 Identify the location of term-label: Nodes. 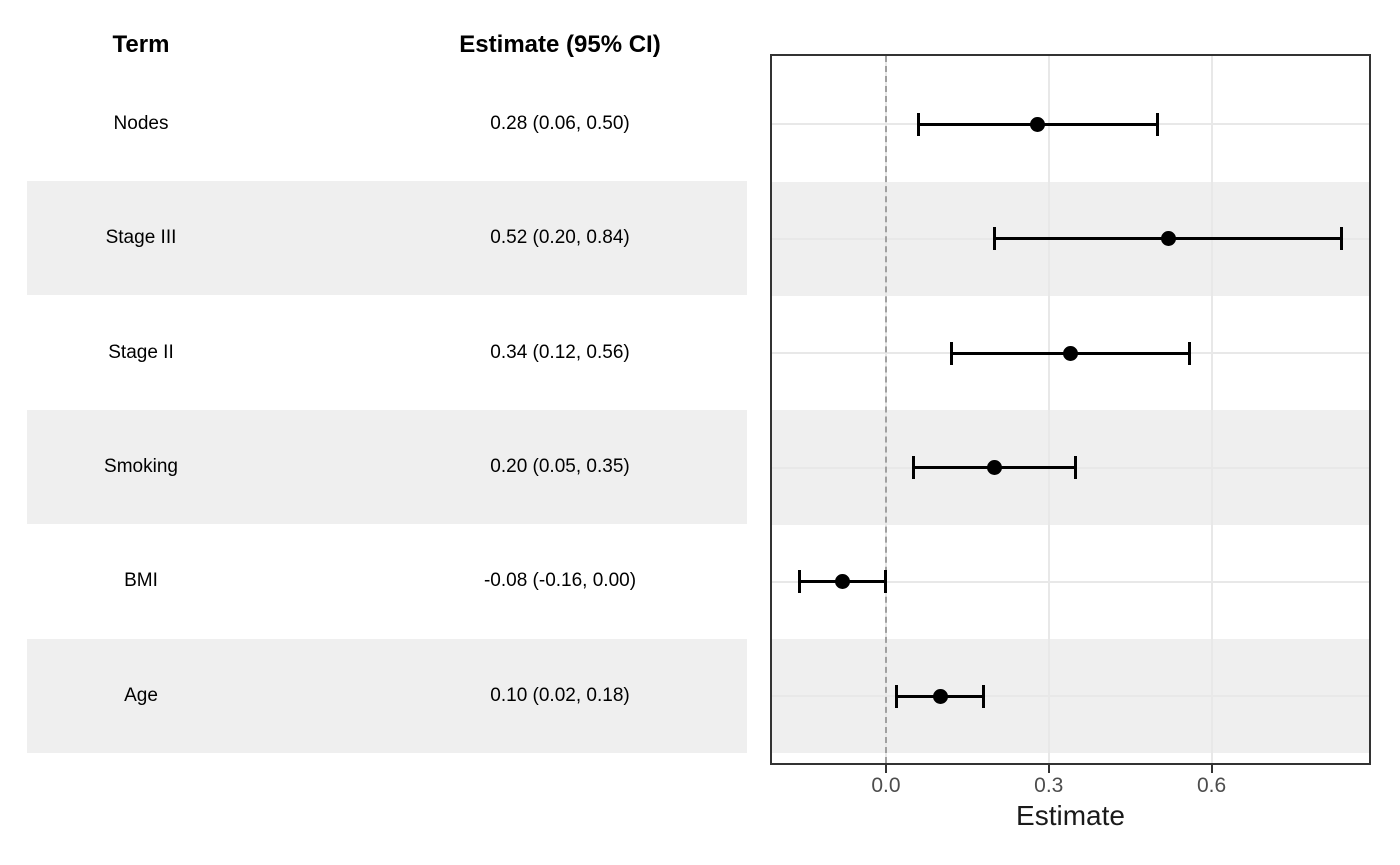
(141, 123).